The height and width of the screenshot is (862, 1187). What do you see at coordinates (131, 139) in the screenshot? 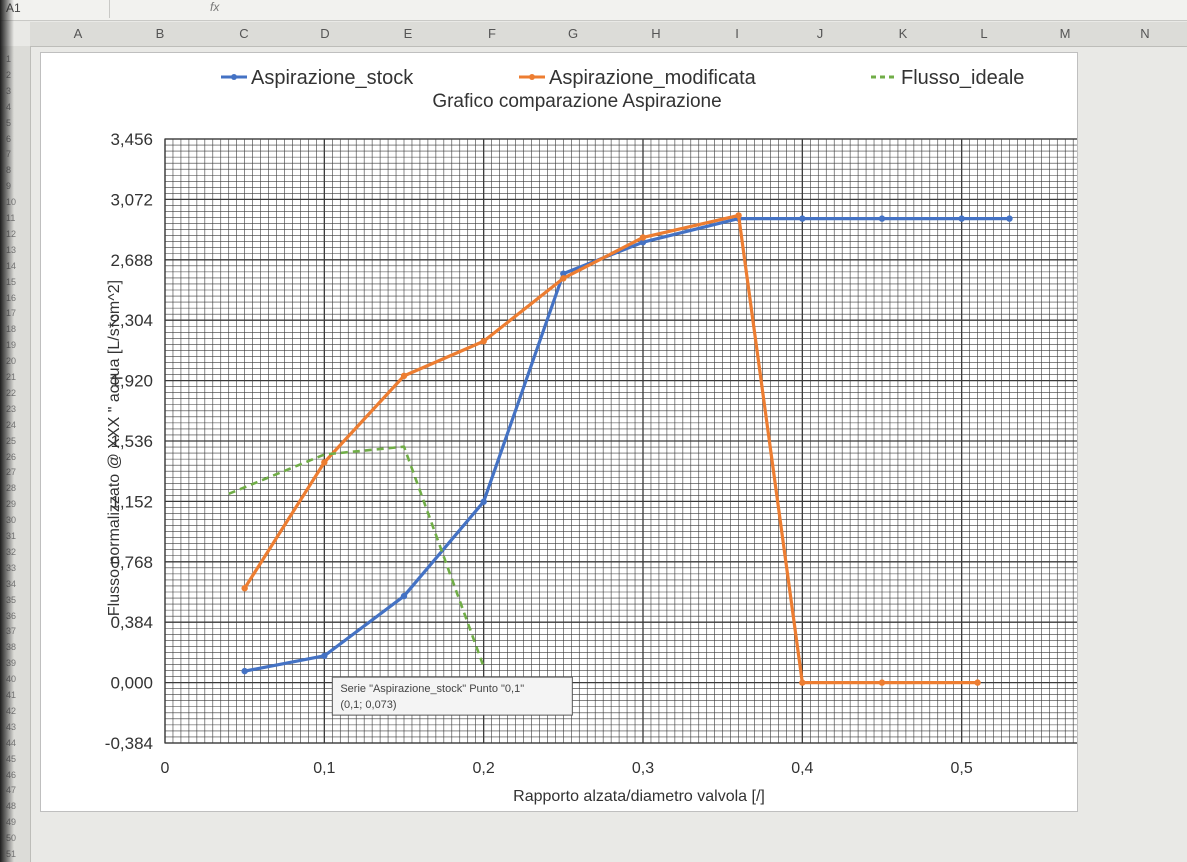
I see `y-tick-label: 3,456` at bounding box center [131, 139].